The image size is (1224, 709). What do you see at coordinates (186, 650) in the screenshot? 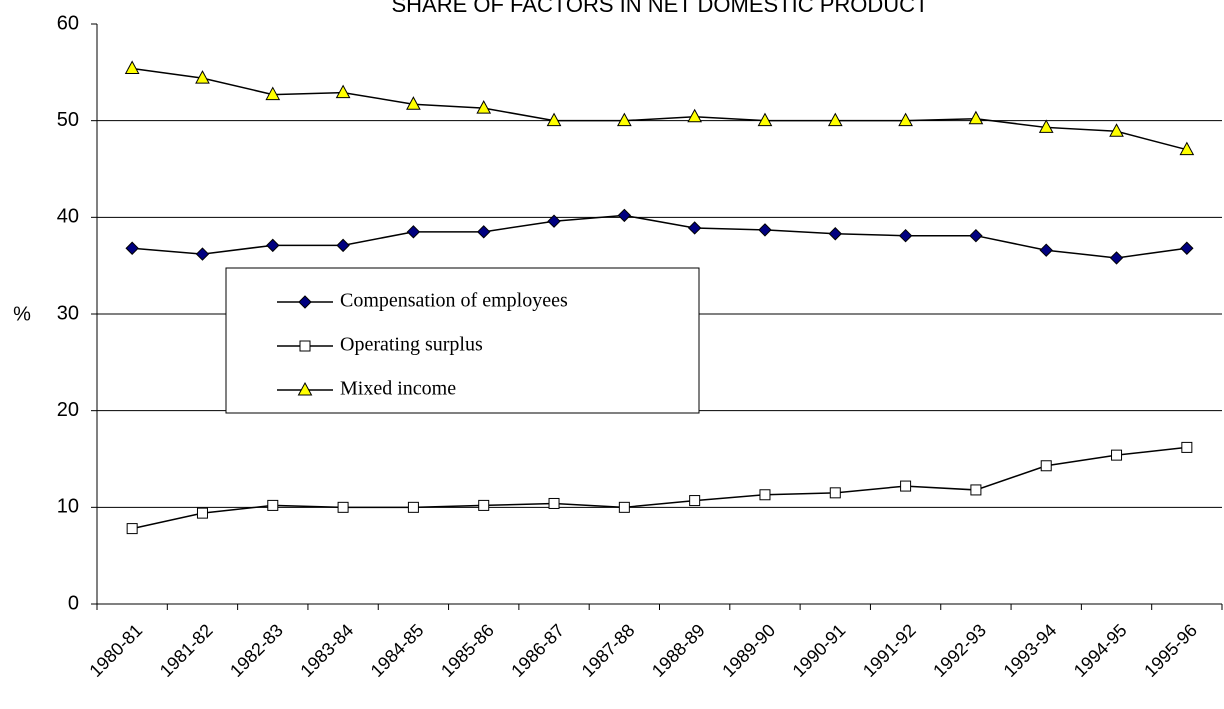
I see `x-tick-label: 1981-82` at bounding box center [186, 650].